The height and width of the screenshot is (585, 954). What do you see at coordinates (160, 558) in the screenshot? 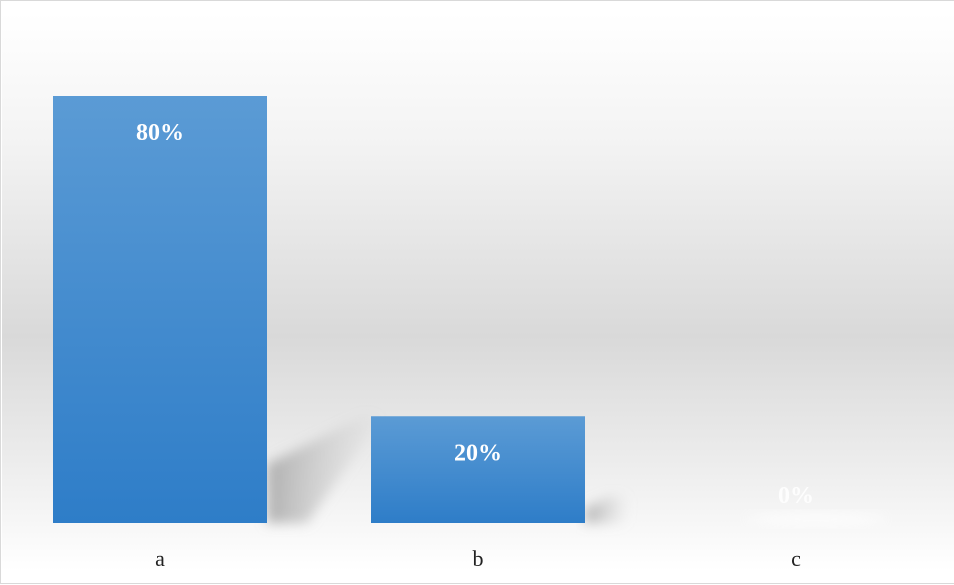
I see `category-label-a: a` at bounding box center [160, 558].